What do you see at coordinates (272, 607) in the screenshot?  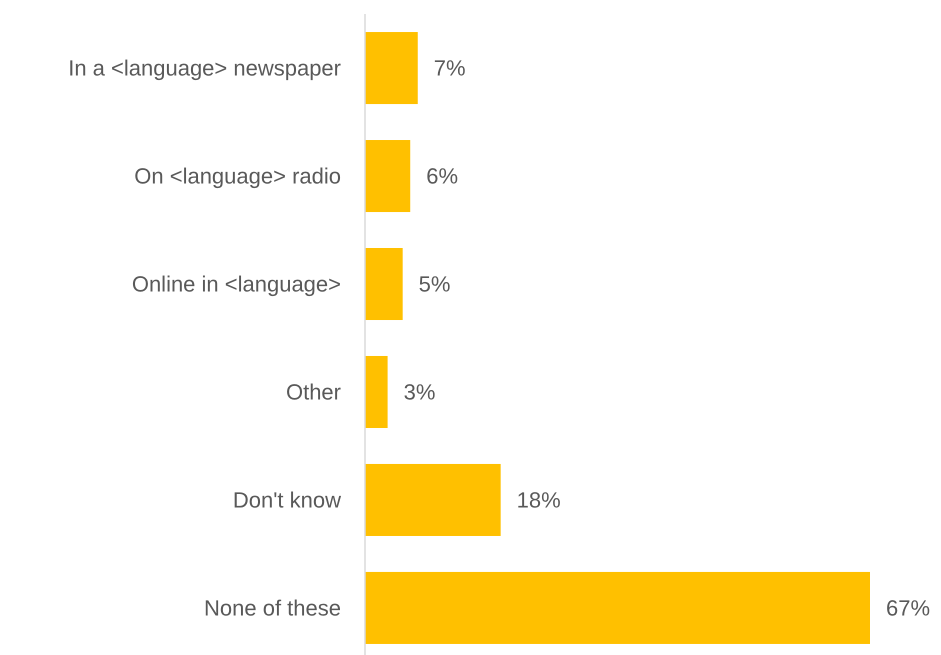 I see `y-tick-label: None of these` at bounding box center [272, 607].